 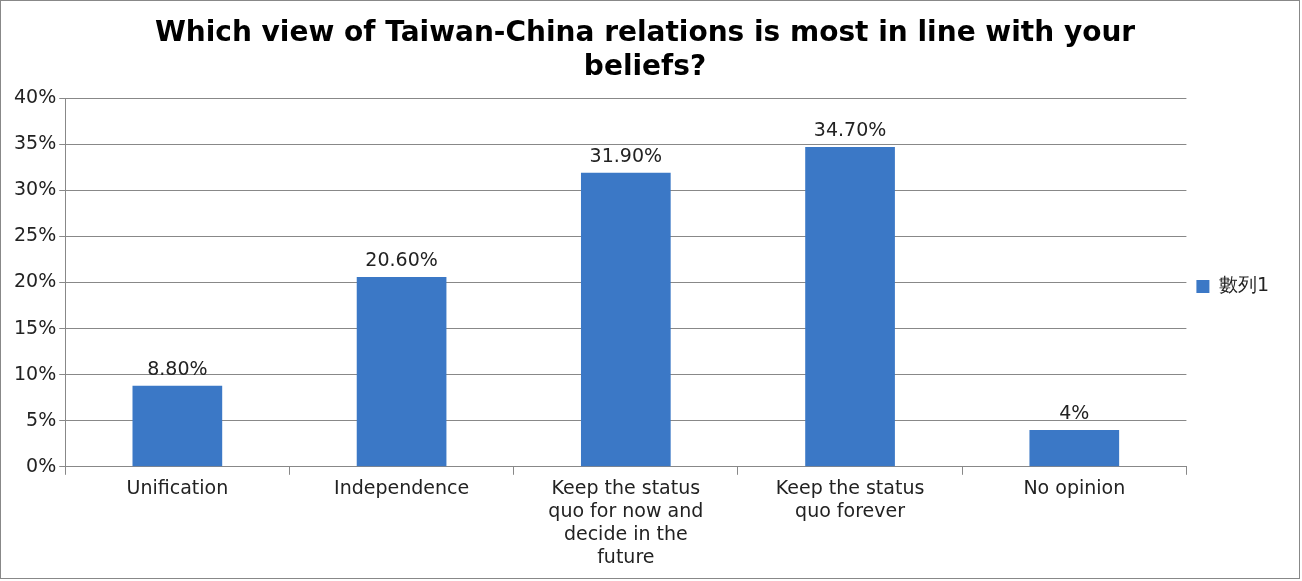 What do you see at coordinates (850, 129) in the screenshot?
I see `data-label: 34.70%` at bounding box center [850, 129].